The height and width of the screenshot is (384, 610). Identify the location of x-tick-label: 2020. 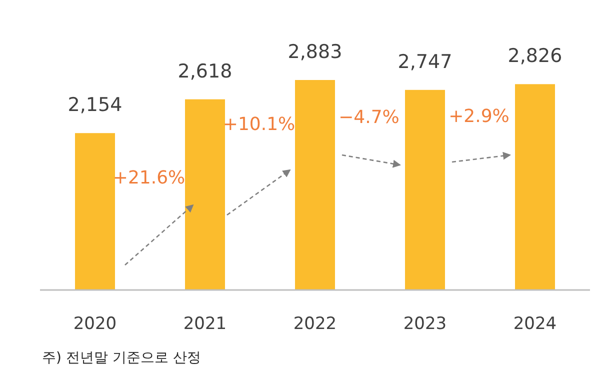
(95, 324).